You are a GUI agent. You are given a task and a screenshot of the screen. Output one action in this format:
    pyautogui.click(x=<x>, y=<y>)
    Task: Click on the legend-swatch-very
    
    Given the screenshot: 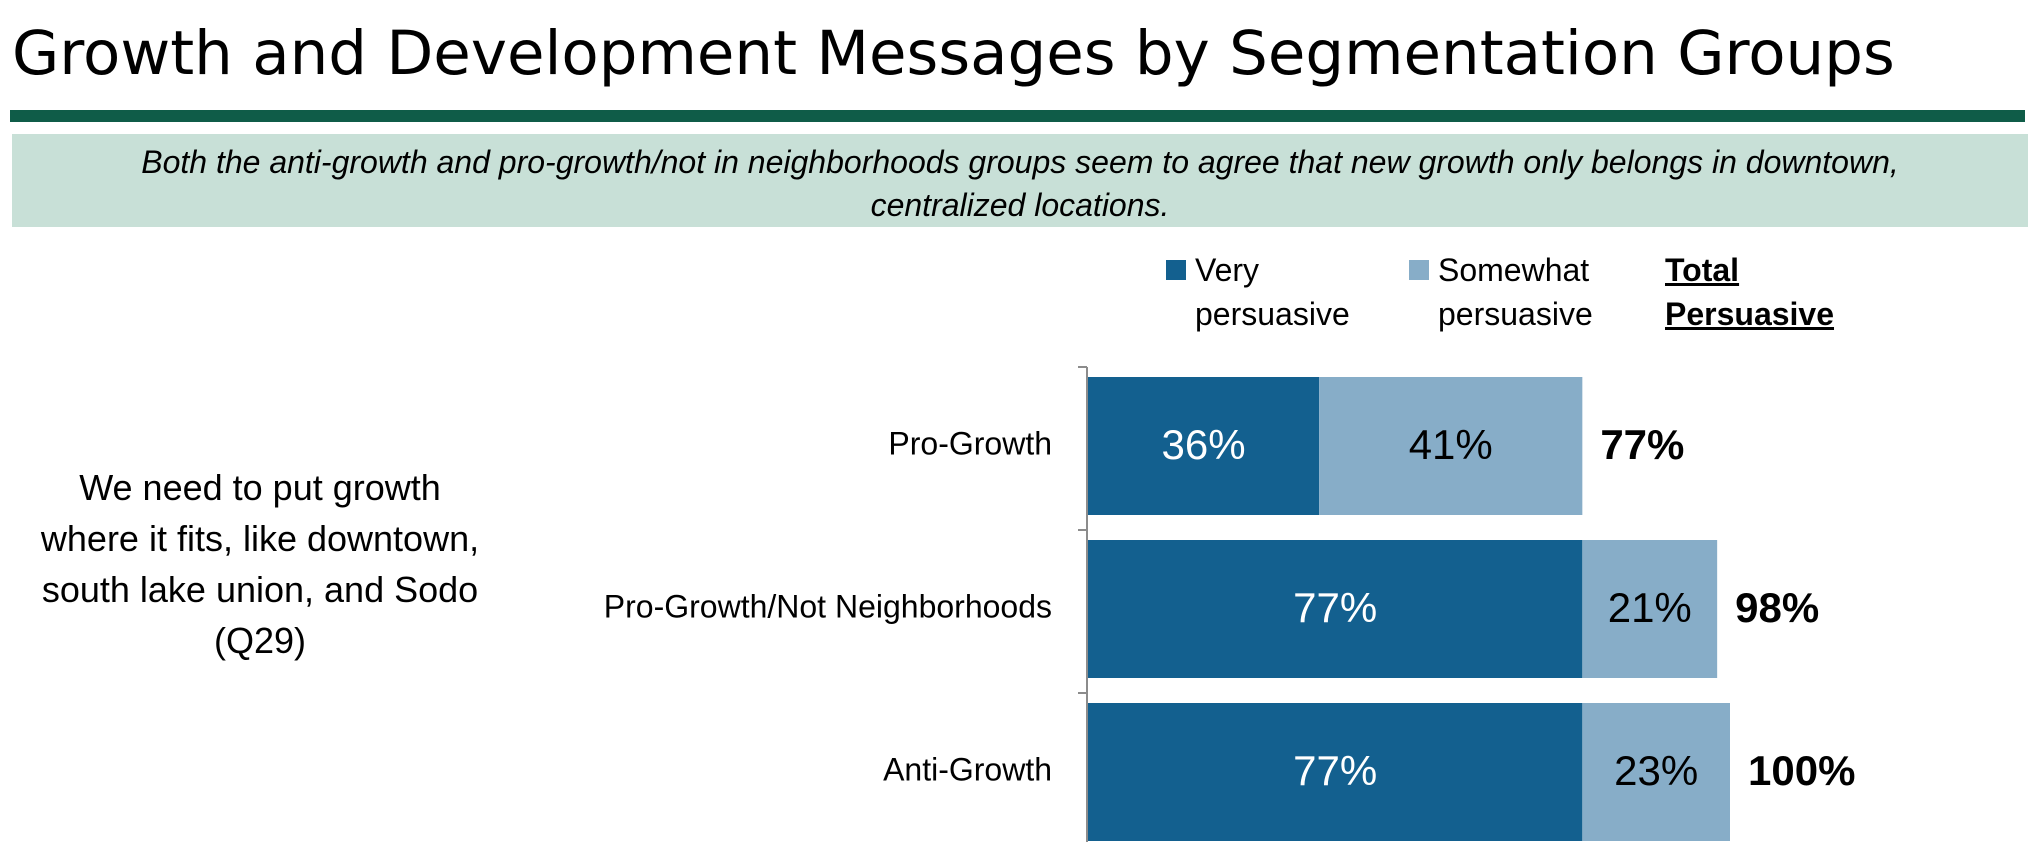 What is the action you would take?
    pyautogui.click(x=1176, y=270)
    